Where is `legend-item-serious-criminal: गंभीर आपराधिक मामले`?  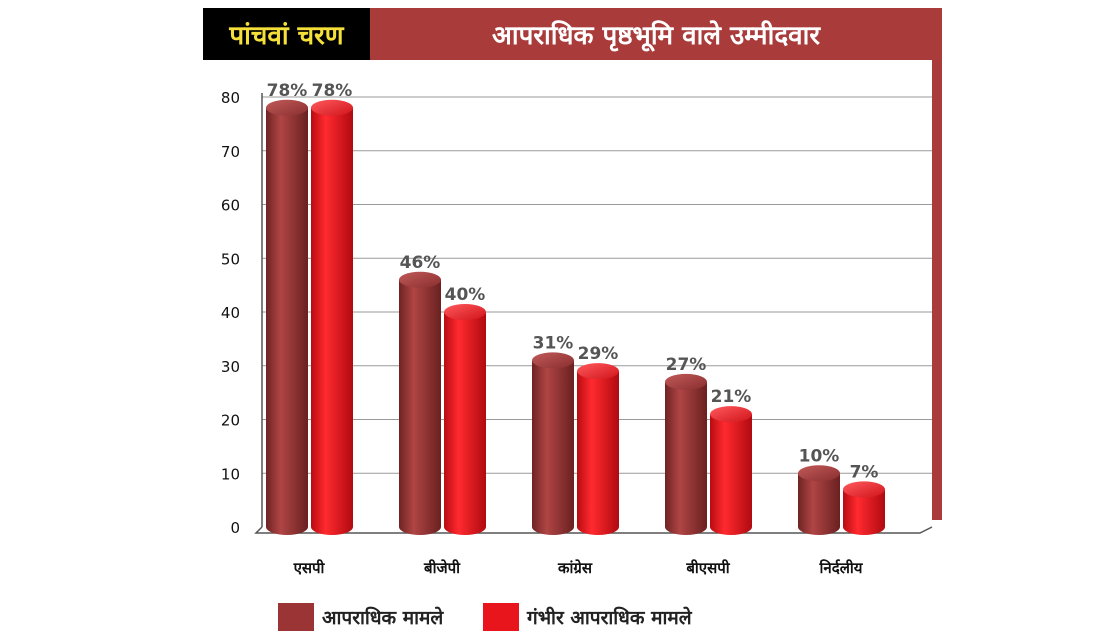 legend-item-serious-criminal: गंभीर आपराधिक मामले is located at coordinates (587, 617).